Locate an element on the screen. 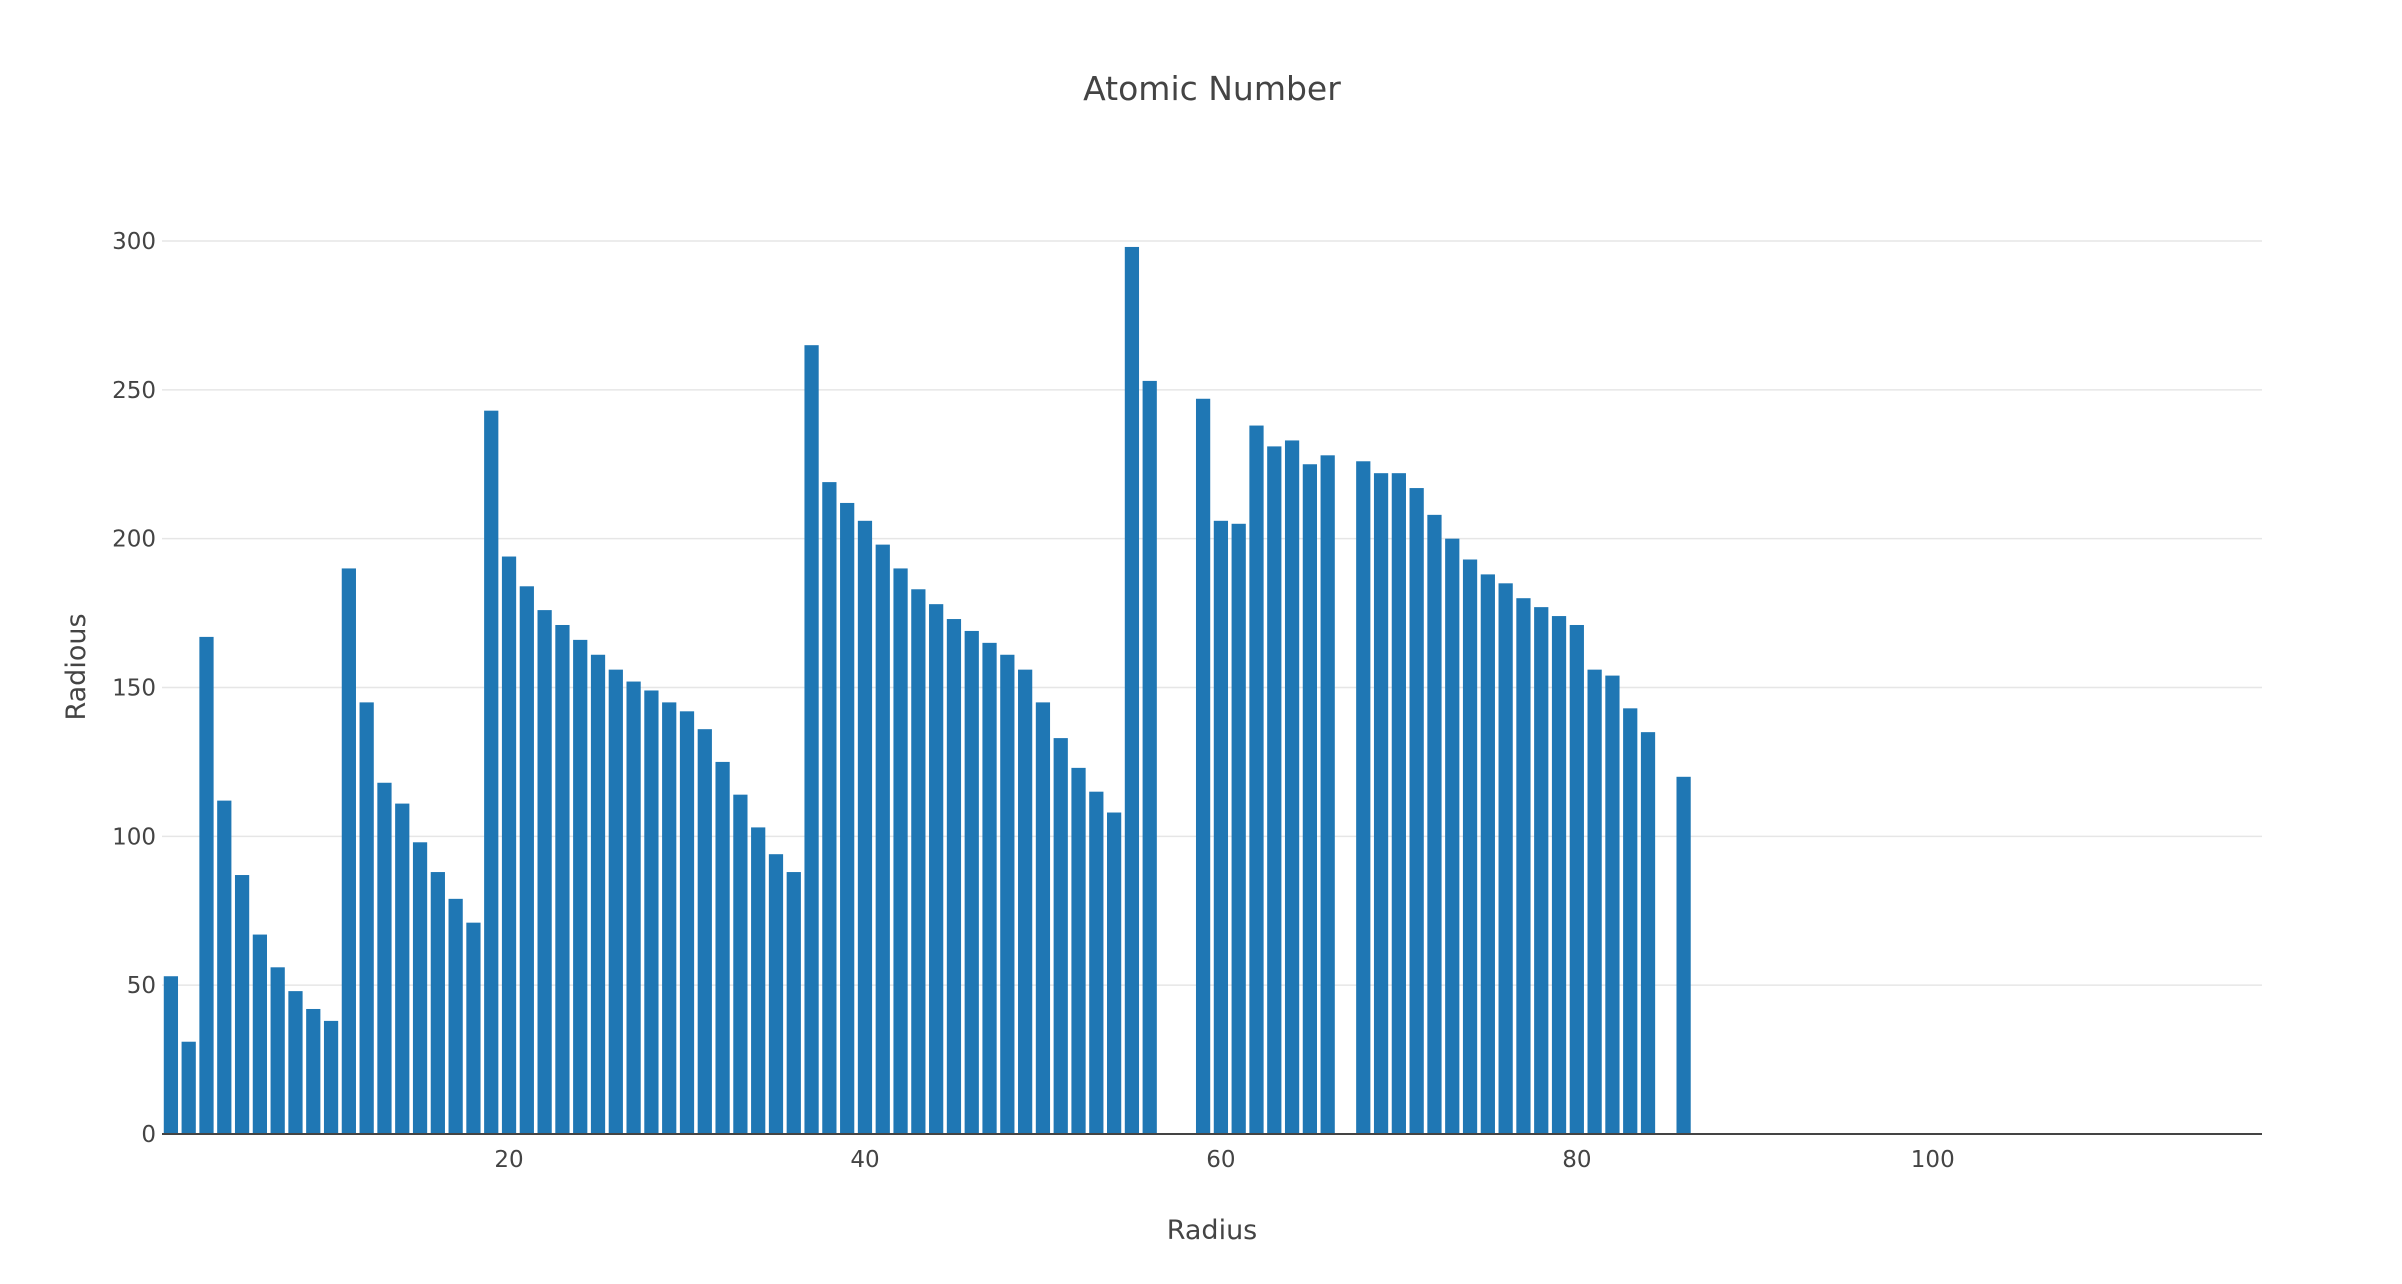  y-tick-label: 150 is located at coordinates (134, 689).